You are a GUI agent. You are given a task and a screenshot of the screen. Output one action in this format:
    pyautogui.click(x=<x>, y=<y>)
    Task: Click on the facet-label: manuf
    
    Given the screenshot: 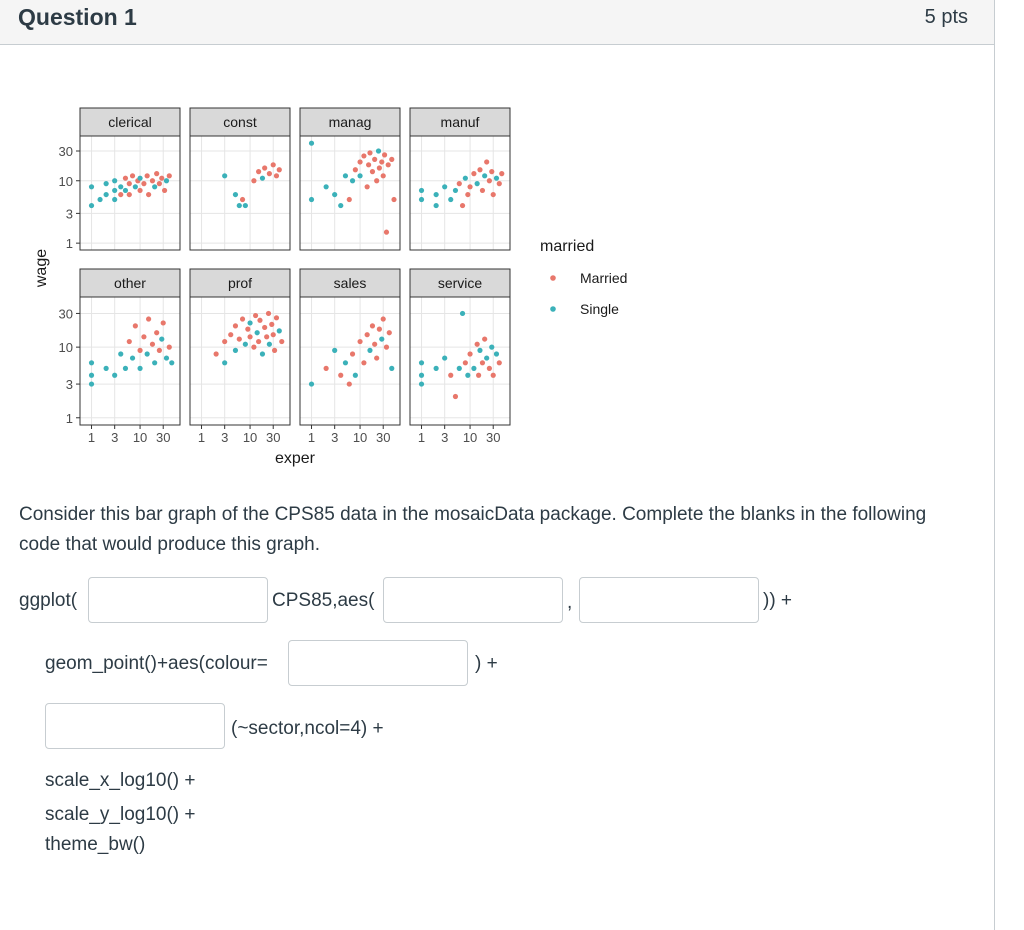 What is the action you would take?
    pyautogui.click(x=460, y=122)
    